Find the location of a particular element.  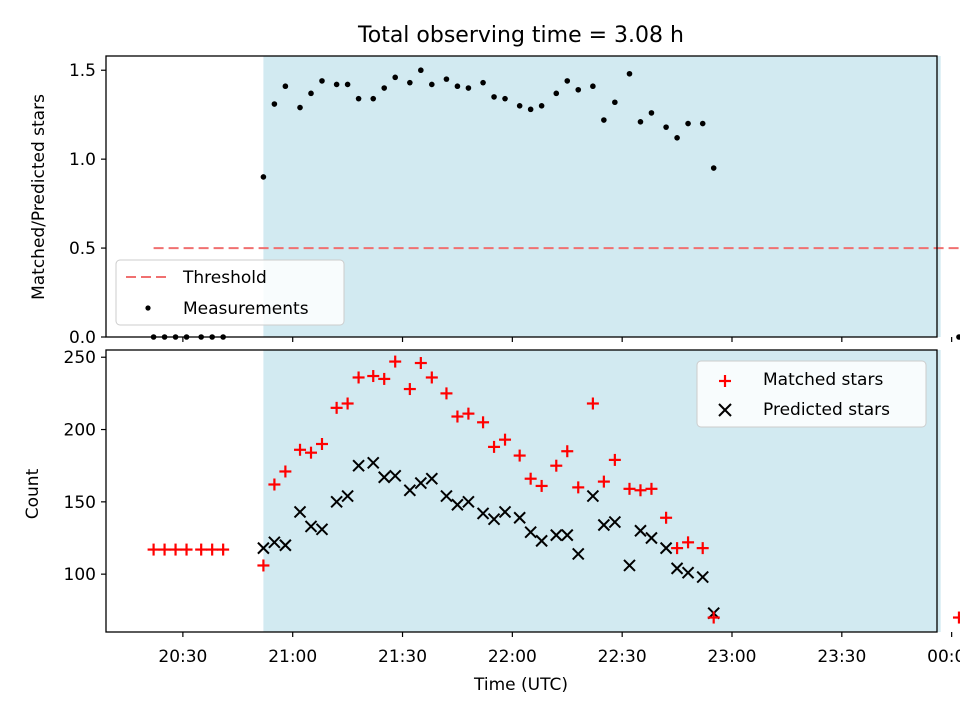

legend-predicted-label: Predicted stars is located at coordinates (826, 410).